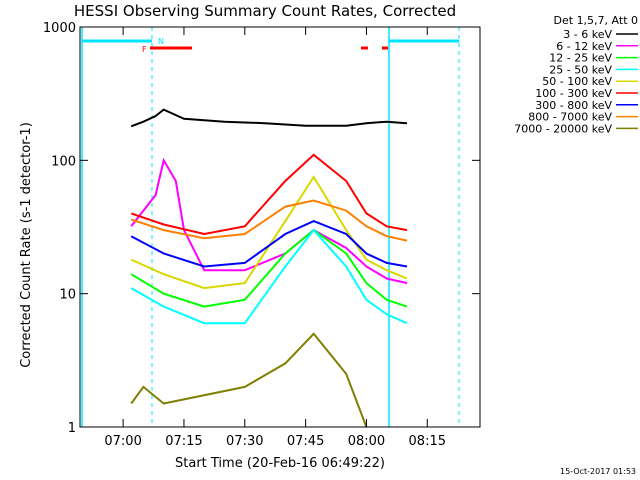 This screenshot has width=640, height=480. Describe the element at coordinates (26, 245) in the screenshot. I see `y-axis-label: Corrected Count Rate (s-1 detector-1)` at that location.